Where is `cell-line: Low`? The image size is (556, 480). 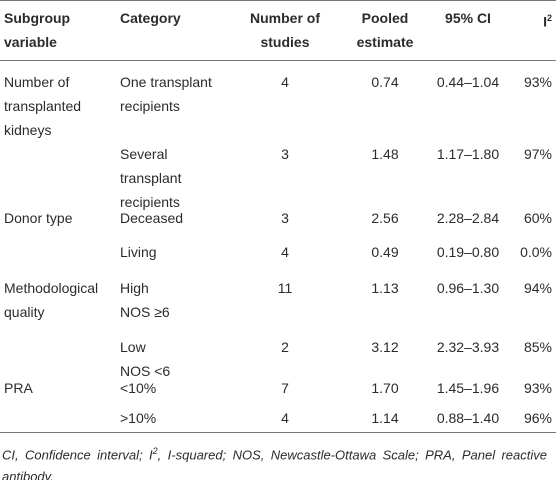 cell-line: Low is located at coordinates (133, 347).